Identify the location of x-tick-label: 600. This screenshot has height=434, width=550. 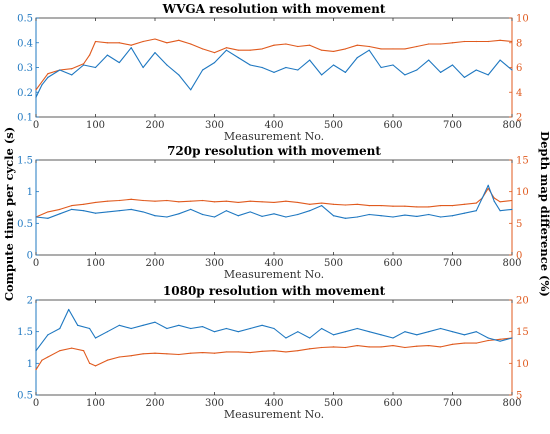
(392, 125).